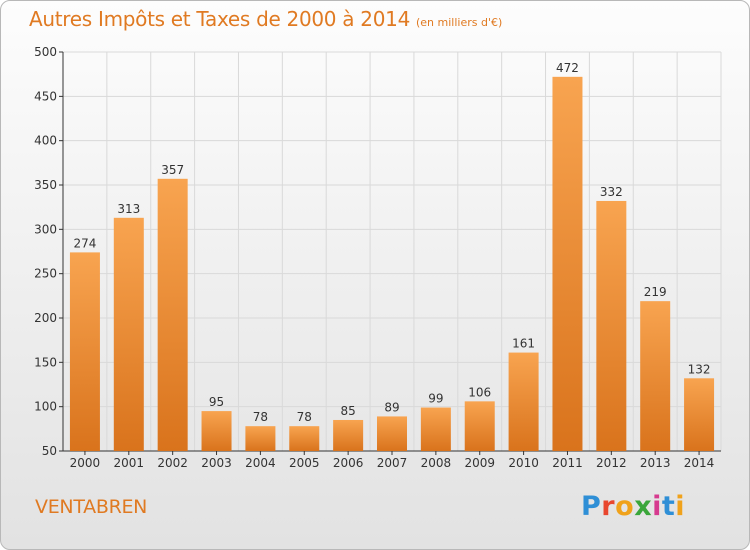 Image resolution: width=750 pixels, height=550 pixels. Describe the element at coordinates (608, 506) in the screenshot. I see `logo-letter: r` at that location.